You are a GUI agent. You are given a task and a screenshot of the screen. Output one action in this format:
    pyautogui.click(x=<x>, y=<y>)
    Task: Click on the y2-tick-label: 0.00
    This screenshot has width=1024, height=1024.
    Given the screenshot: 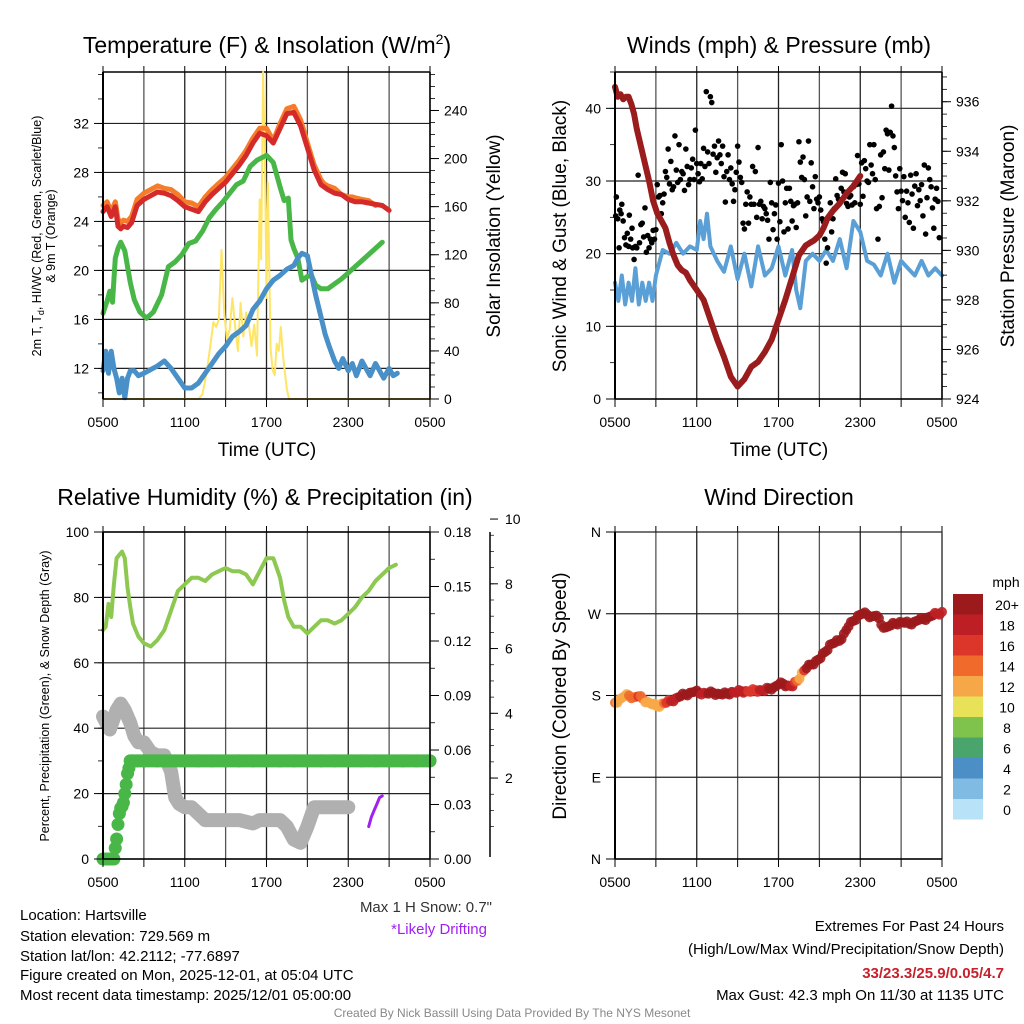 What is the action you would take?
    pyautogui.click(x=457, y=859)
    